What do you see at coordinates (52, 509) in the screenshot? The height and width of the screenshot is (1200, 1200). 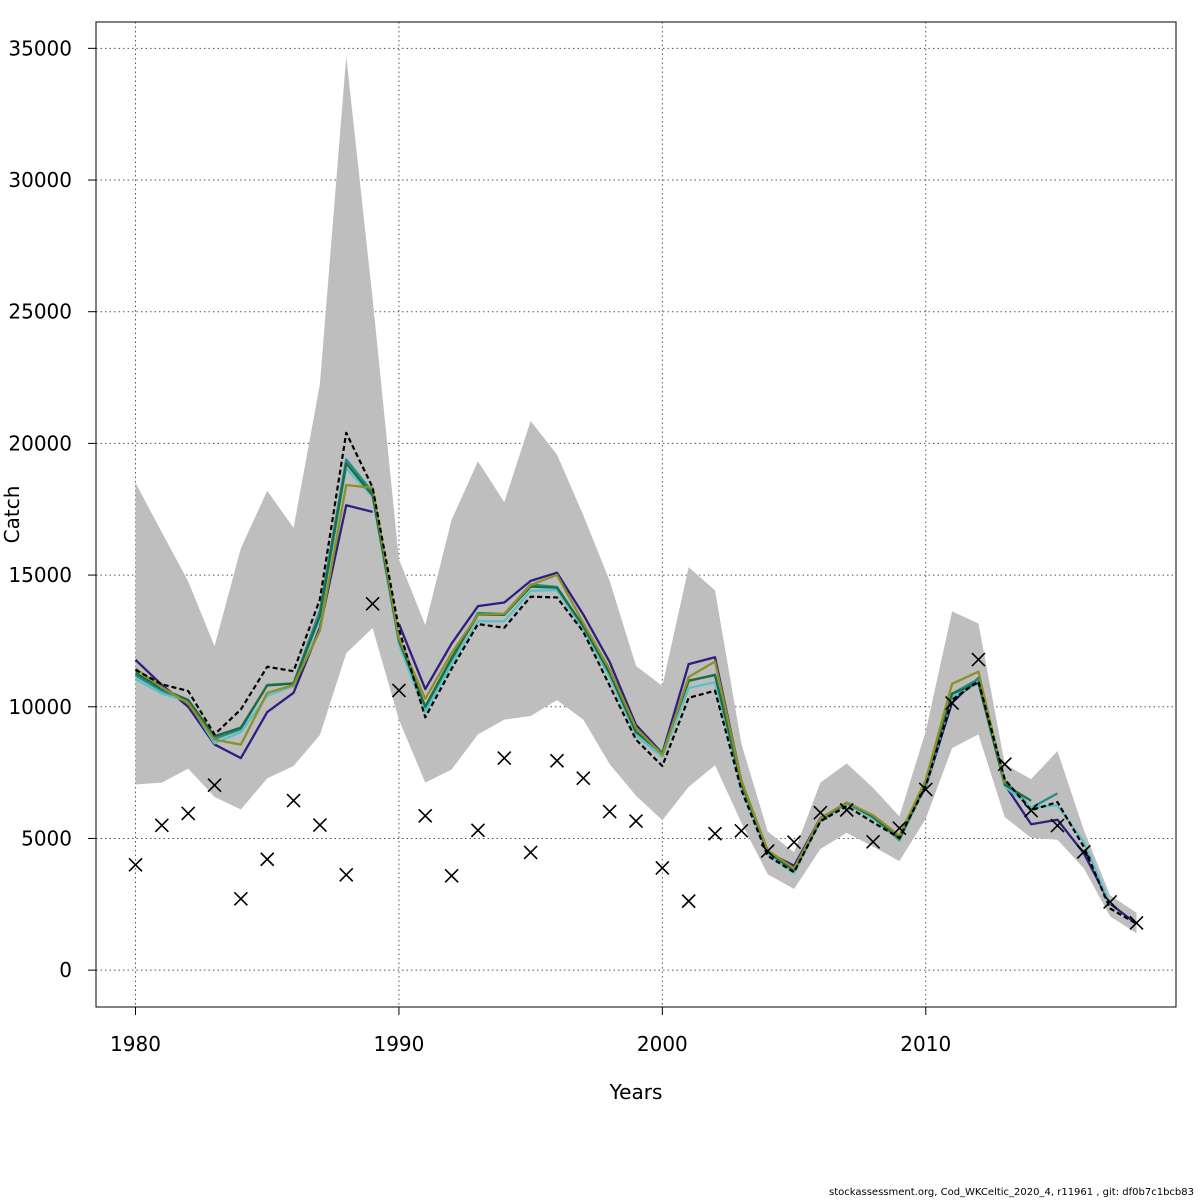 I see `y-axis: 0 5000 10000 15000 20000 25000 30000 35000` at bounding box center [52, 509].